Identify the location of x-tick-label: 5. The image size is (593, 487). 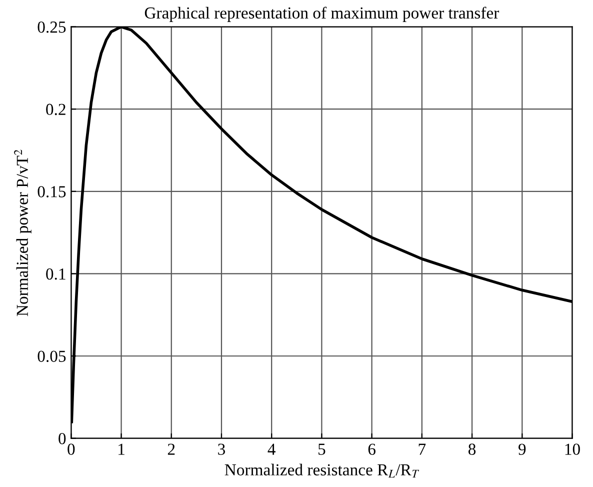
(322, 449).